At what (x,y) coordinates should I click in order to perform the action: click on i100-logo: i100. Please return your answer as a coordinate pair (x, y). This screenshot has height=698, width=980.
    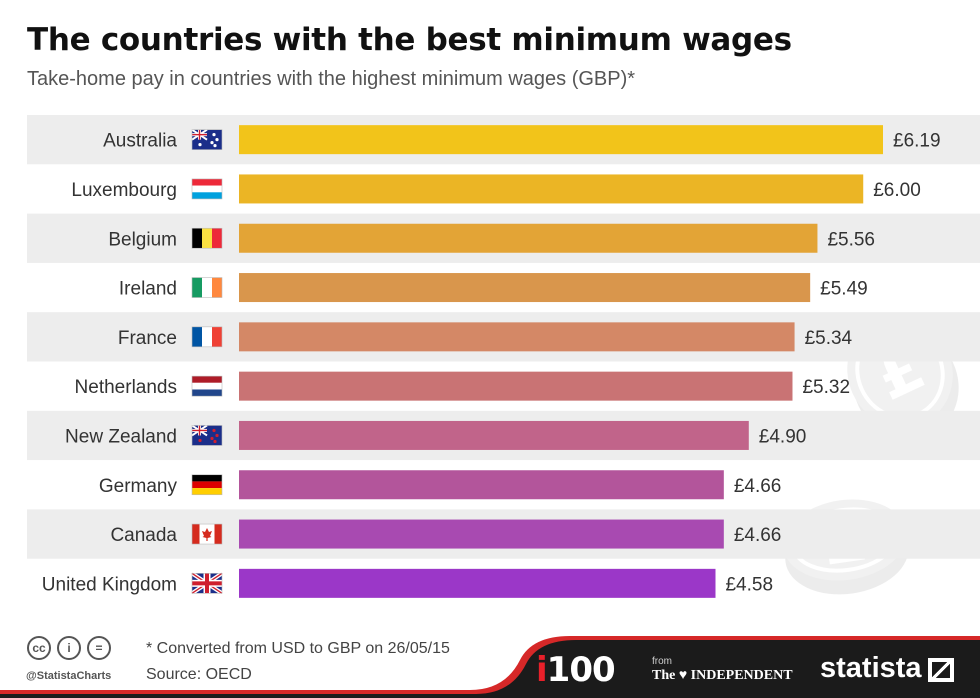
    Looking at the image, I should click on (576, 670).